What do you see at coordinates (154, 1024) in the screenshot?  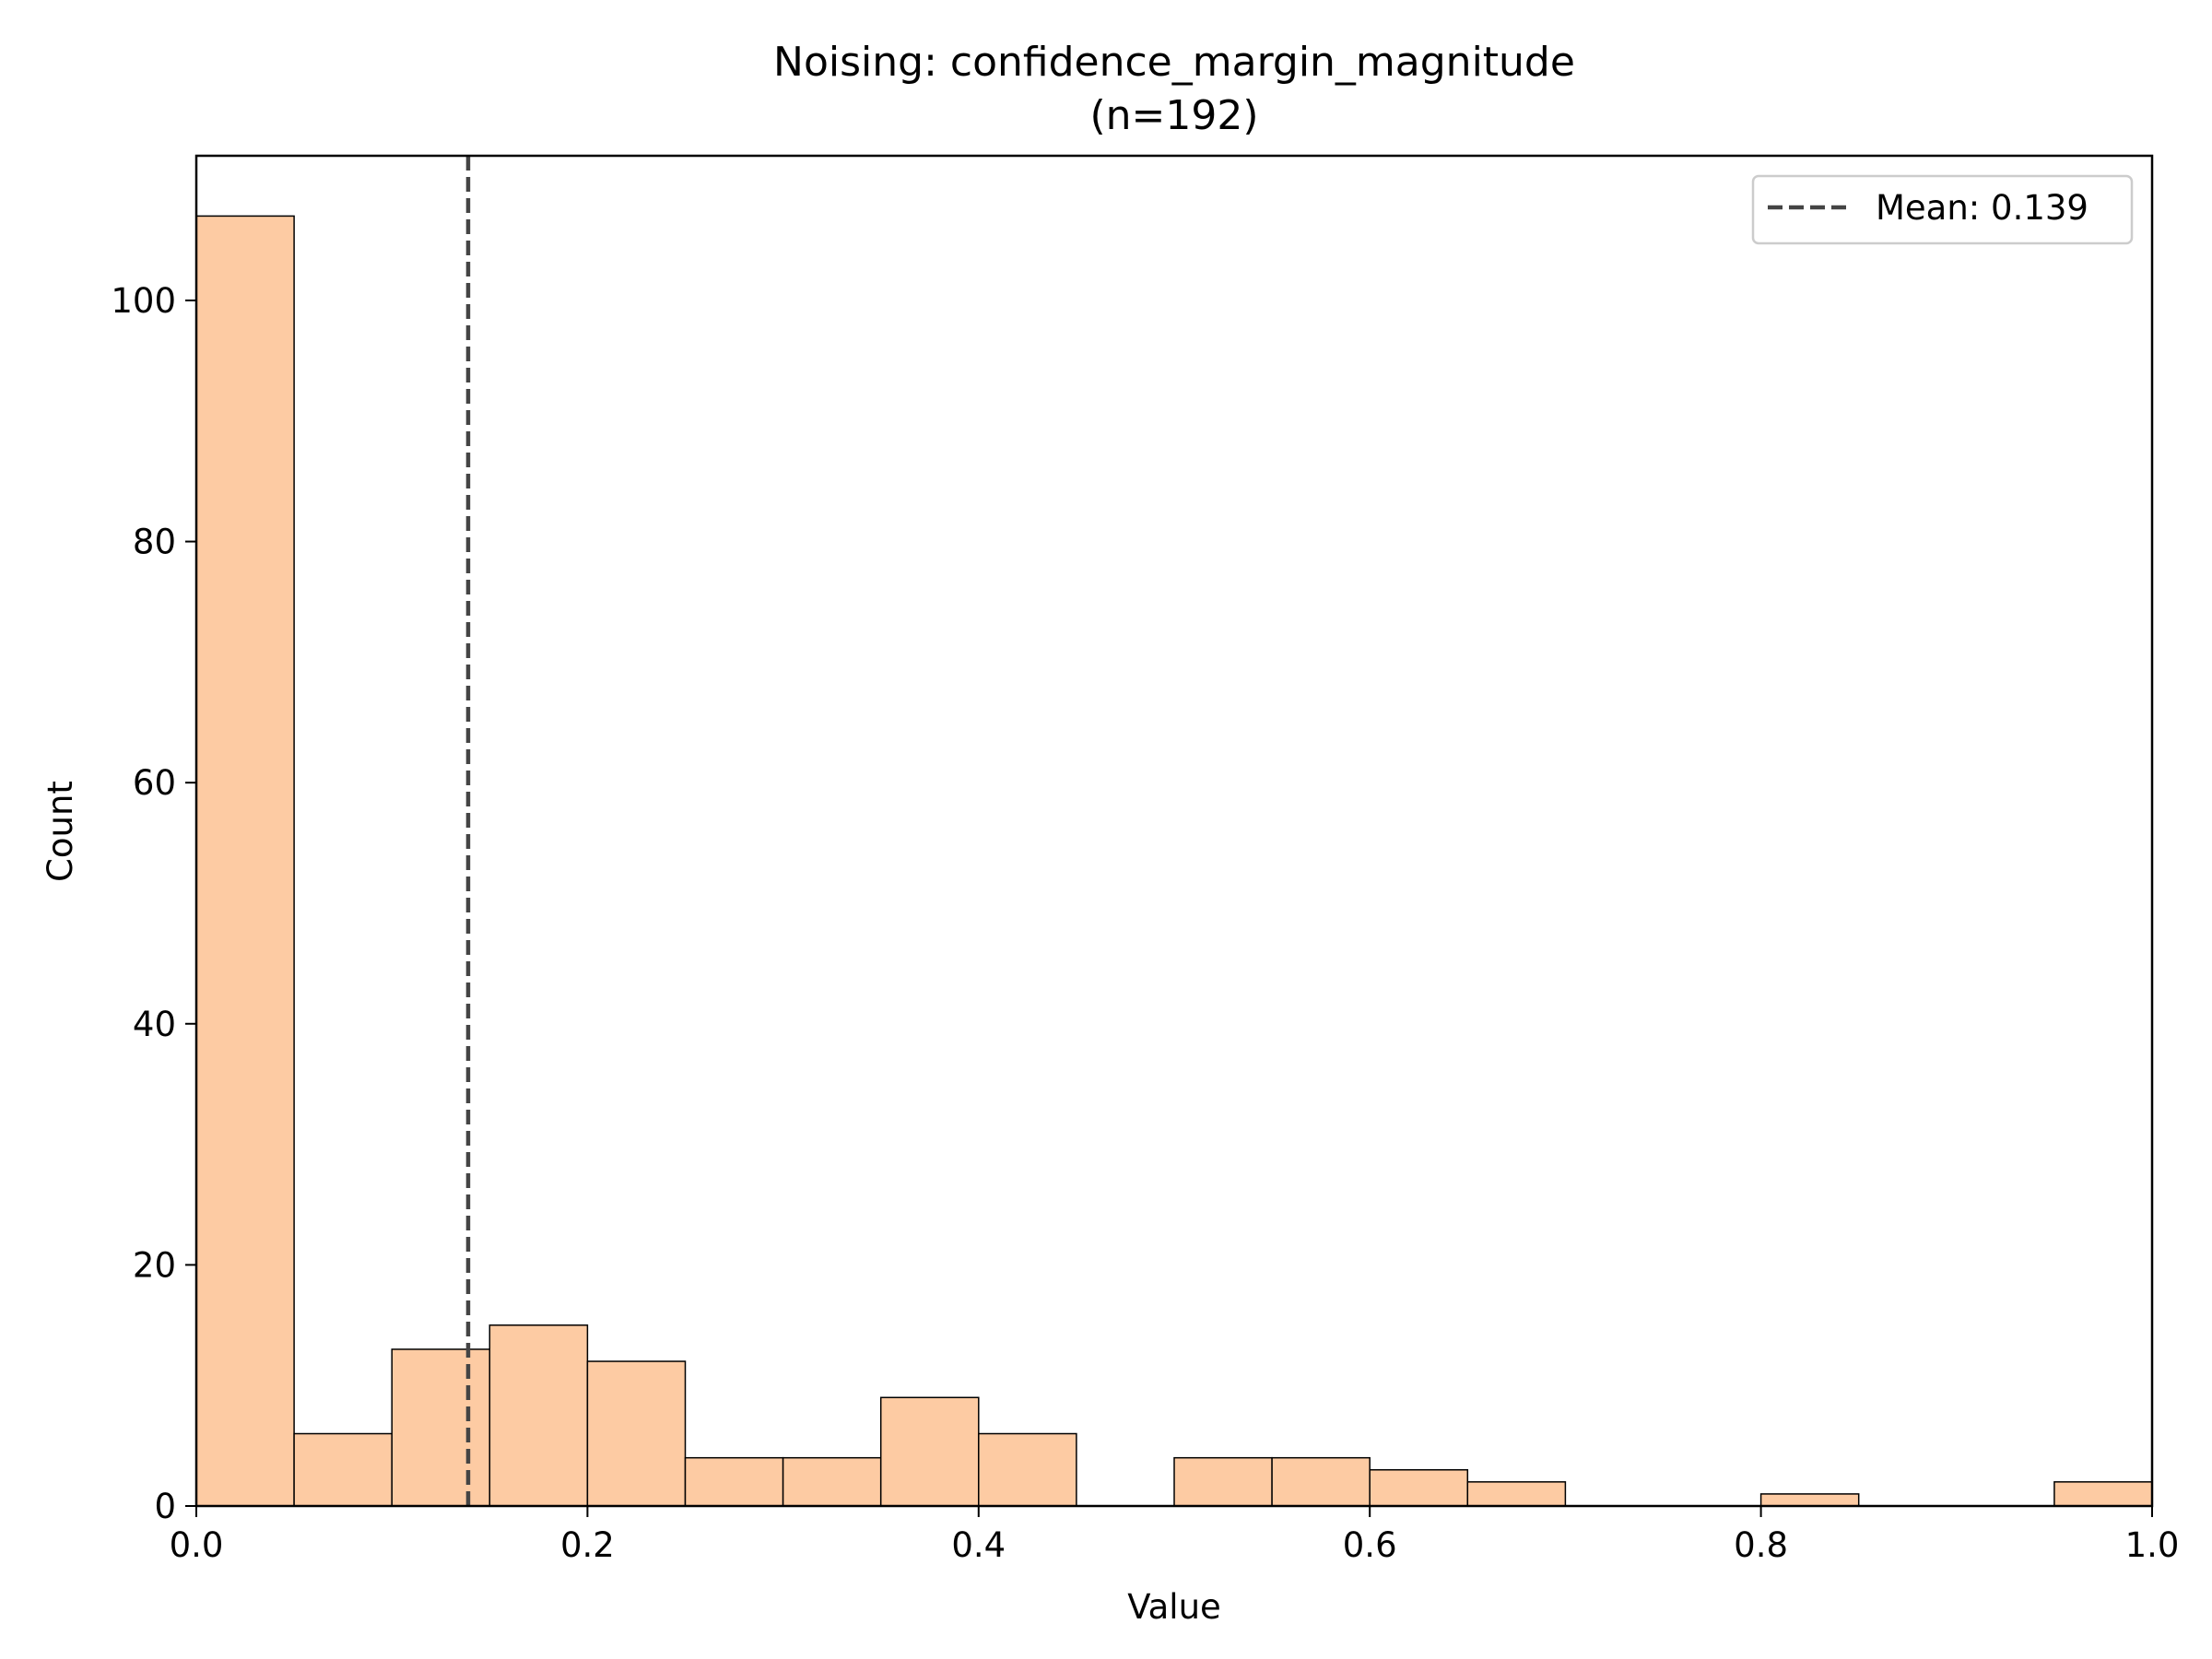 I see `y-tick-label: 40` at bounding box center [154, 1024].